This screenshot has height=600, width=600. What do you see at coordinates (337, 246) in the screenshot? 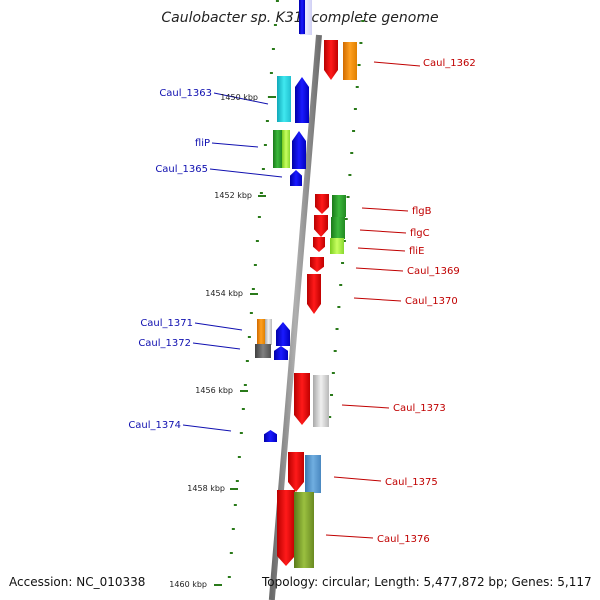
I see `gene-flie-cog` at bounding box center [337, 246].